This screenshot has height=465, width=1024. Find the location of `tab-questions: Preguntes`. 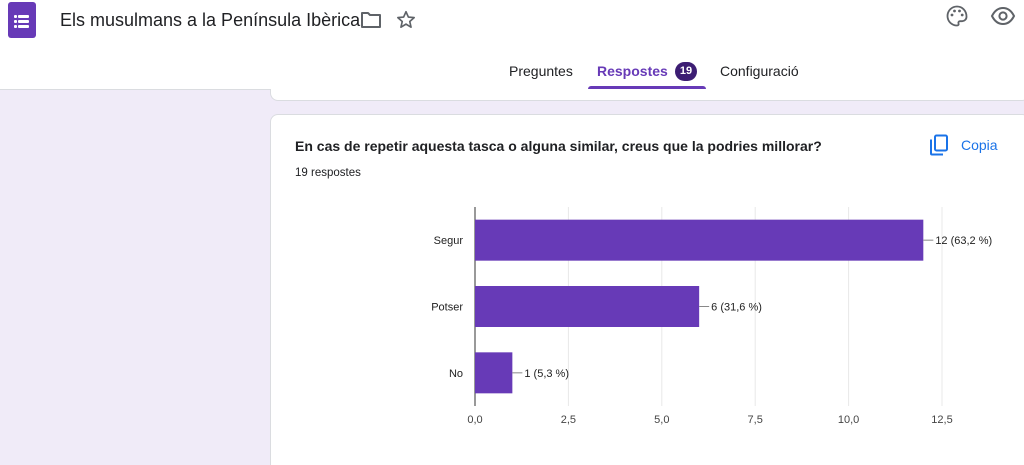

tab-questions: Preguntes is located at coordinates (541, 71).